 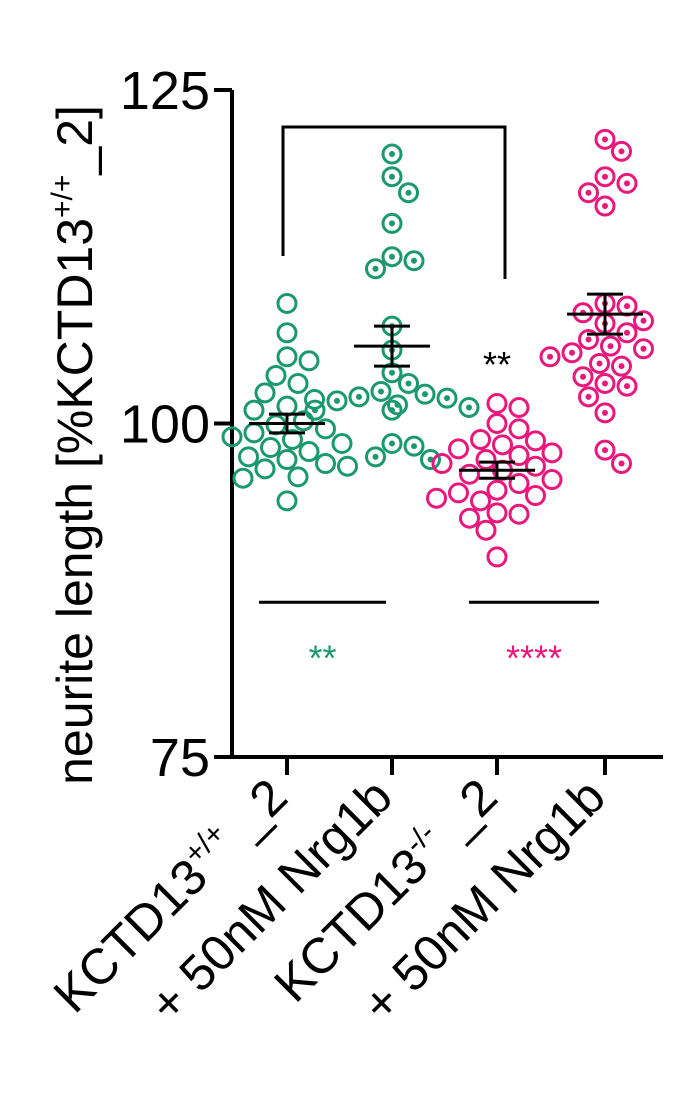 I want to click on y-axis-label-end: _2], so click(x=75, y=140).